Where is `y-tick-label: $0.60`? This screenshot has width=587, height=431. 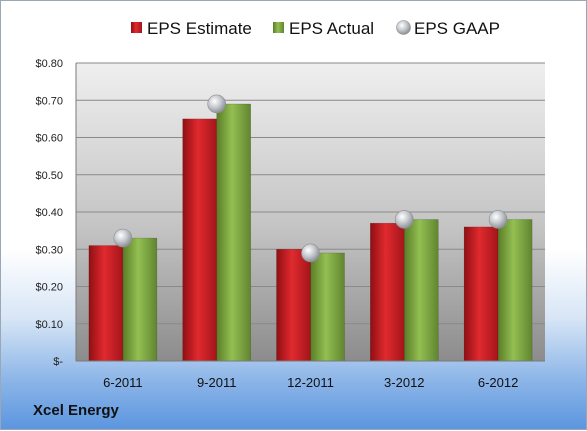
y-tick-label: $0.60 is located at coordinates (49, 139).